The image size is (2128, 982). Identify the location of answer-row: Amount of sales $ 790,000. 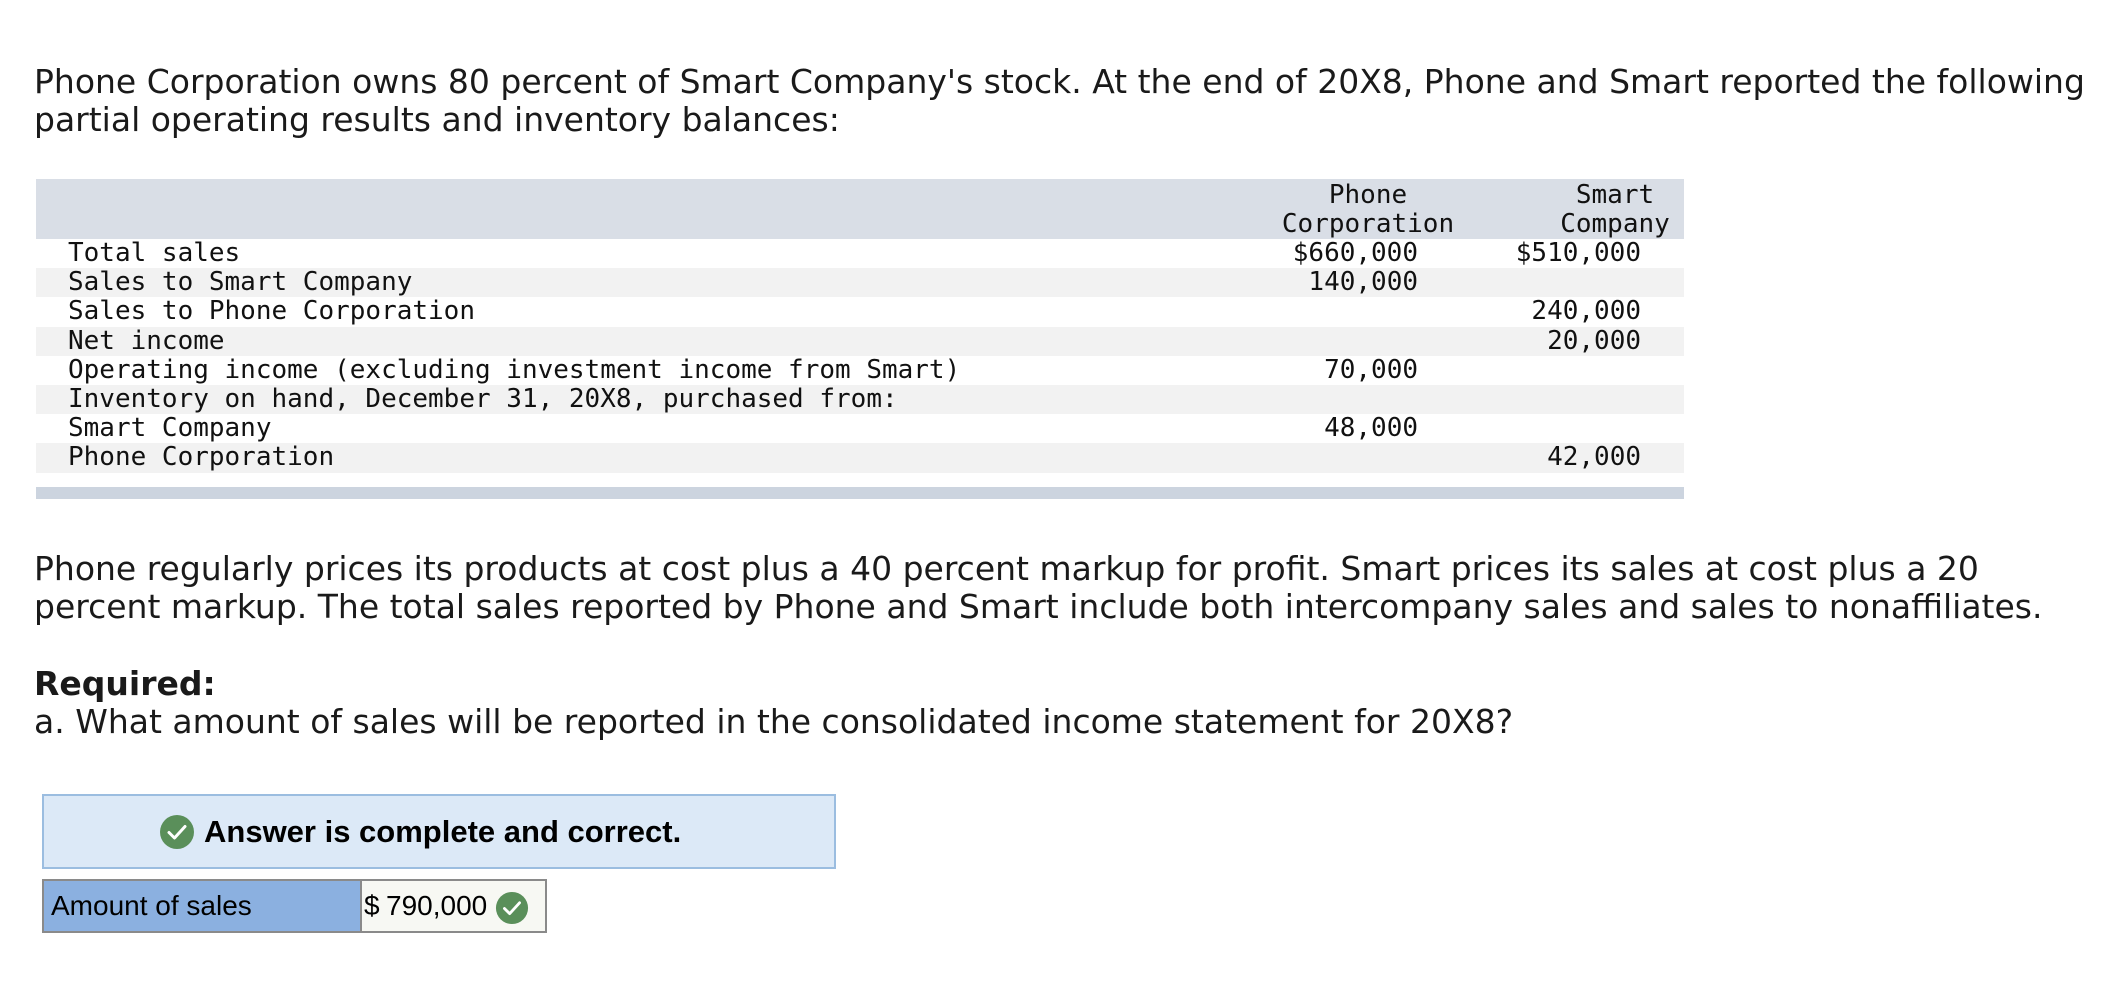
(294, 906).